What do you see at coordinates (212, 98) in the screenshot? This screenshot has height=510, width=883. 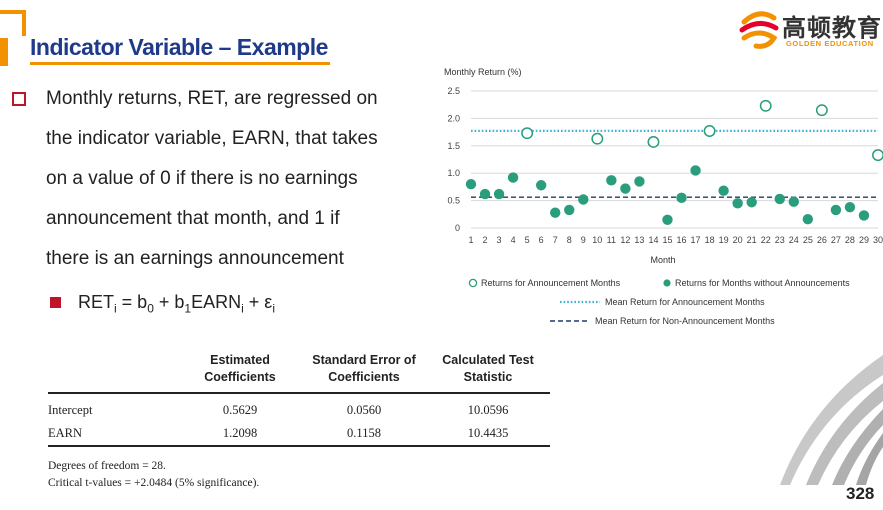 I see `body-line: Monthly returns, RET, are regressed on` at bounding box center [212, 98].